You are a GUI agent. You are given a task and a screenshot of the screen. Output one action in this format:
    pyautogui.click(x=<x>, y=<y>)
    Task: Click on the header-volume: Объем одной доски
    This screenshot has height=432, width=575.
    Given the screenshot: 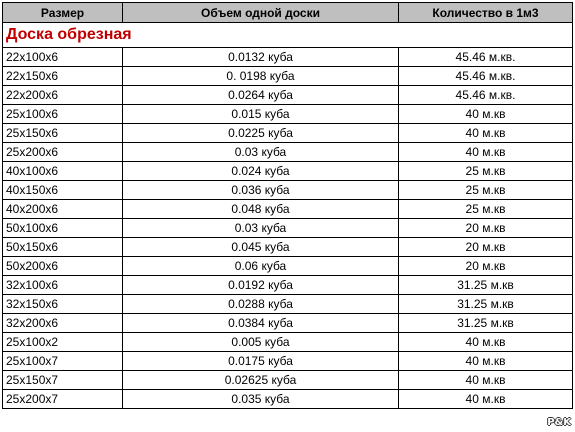 What is the action you would take?
    pyautogui.click(x=260, y=12)
    